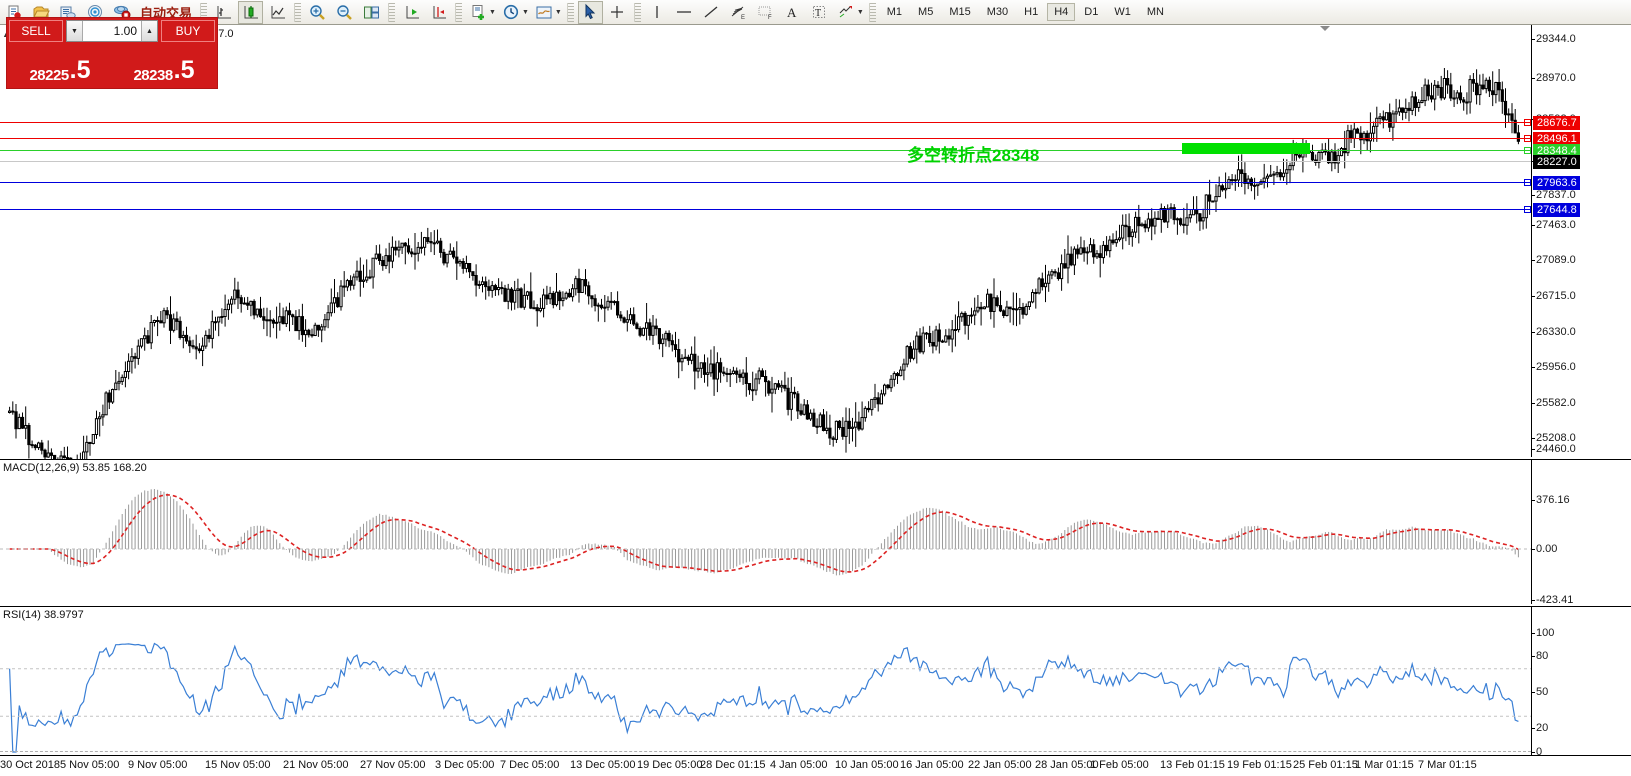  Describe the element at coordinates (1556, 139) in the screenshot. I see `price-level-badge: 28496.1` at that location.